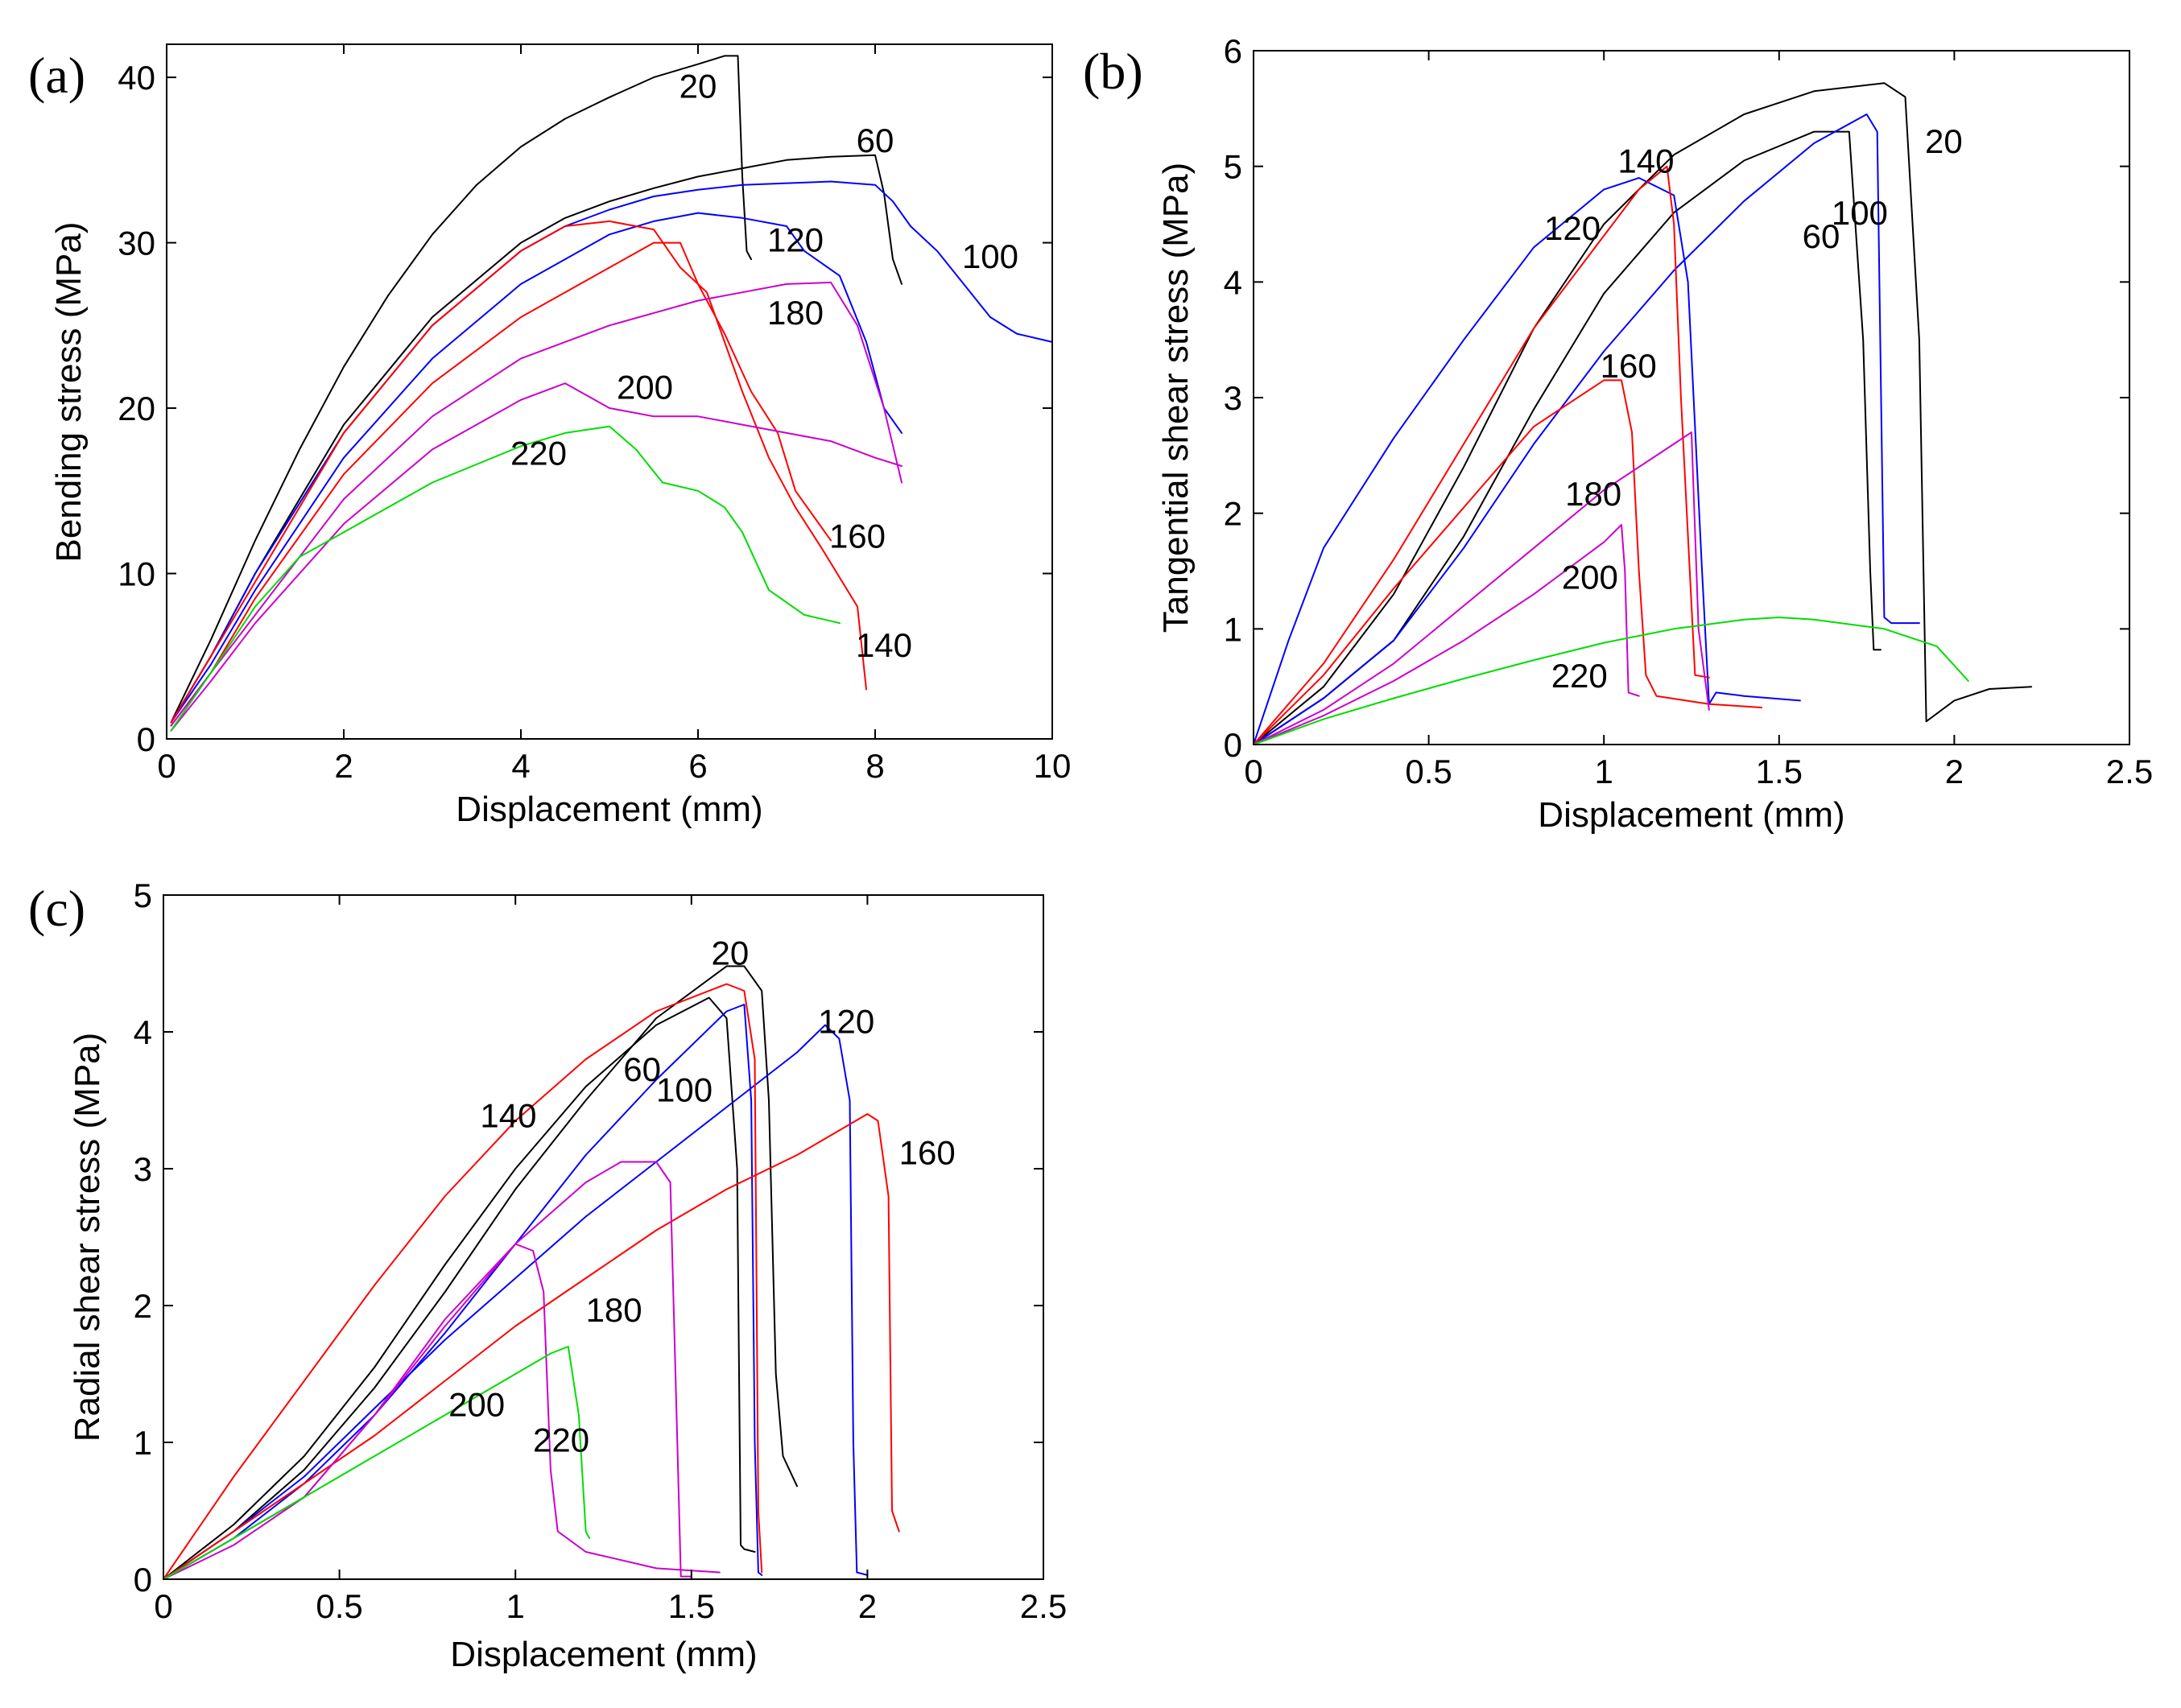  What do you see at coordinates (1113, 71) in the screenshot?
I see `panel-label: (b)` at bounding box center [1113, 71].